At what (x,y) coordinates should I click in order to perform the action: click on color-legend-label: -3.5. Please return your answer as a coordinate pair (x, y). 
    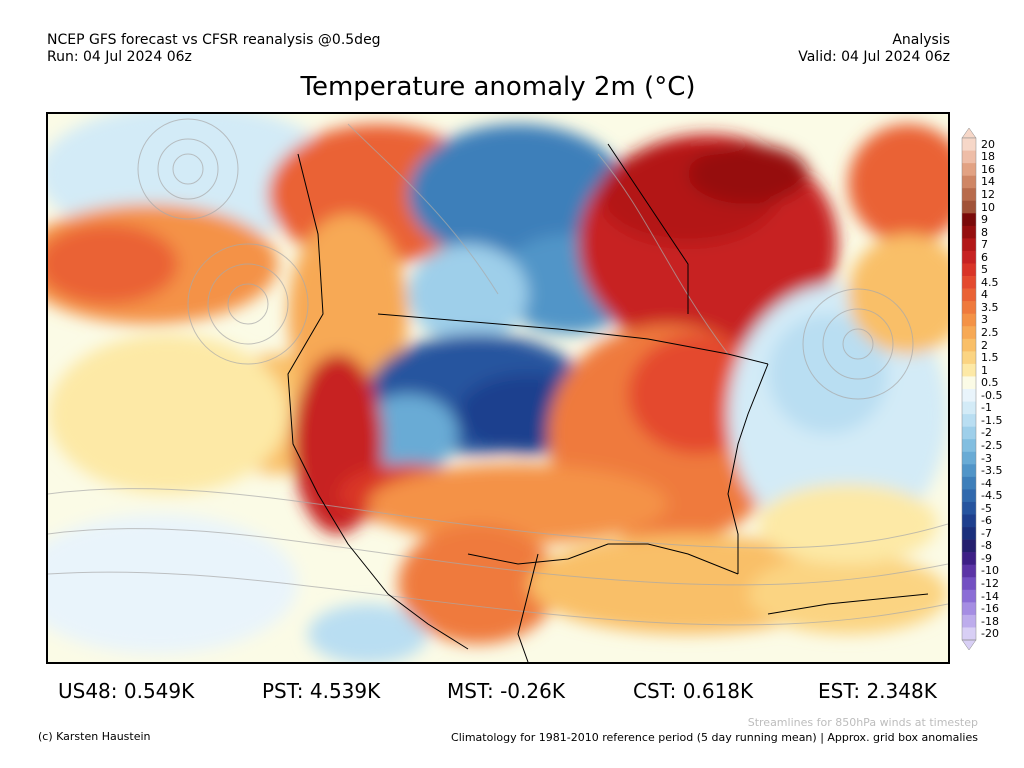
    Looking at the image, I should click on (992, 471).